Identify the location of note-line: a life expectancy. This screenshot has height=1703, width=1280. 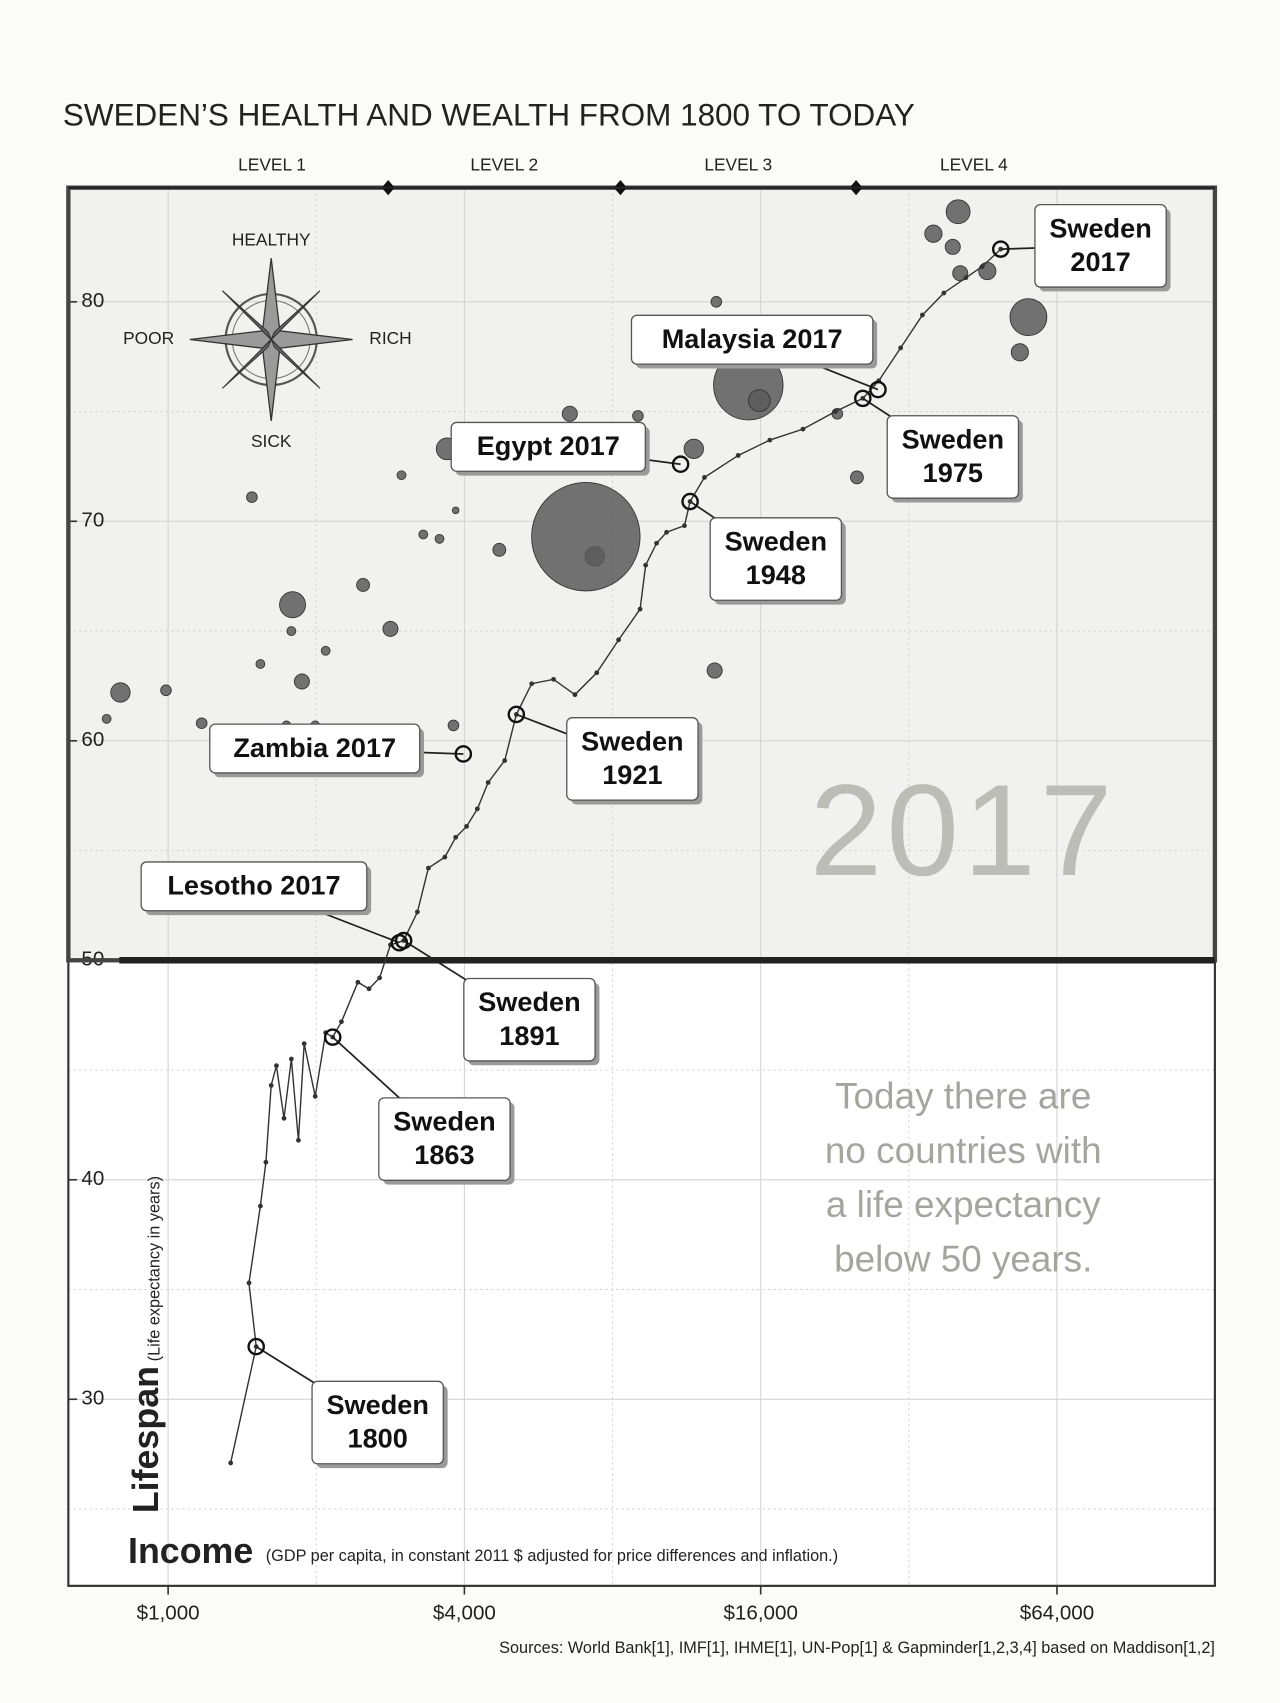
(963, 1204).